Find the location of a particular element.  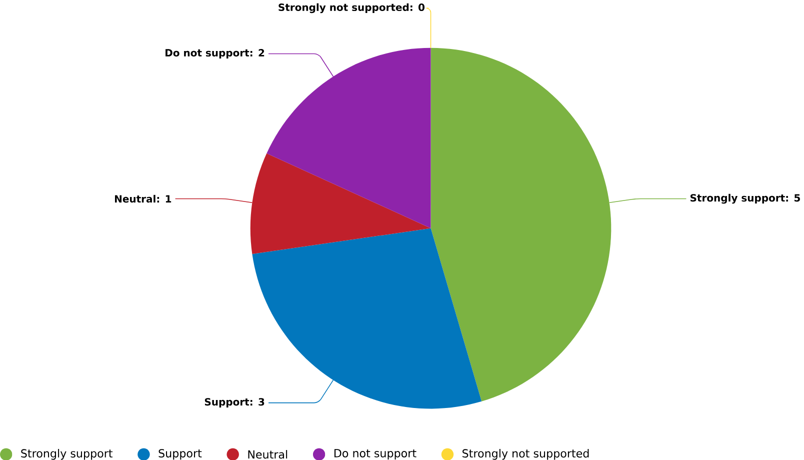

legend-label: Support is located at coordinates (180, 454).